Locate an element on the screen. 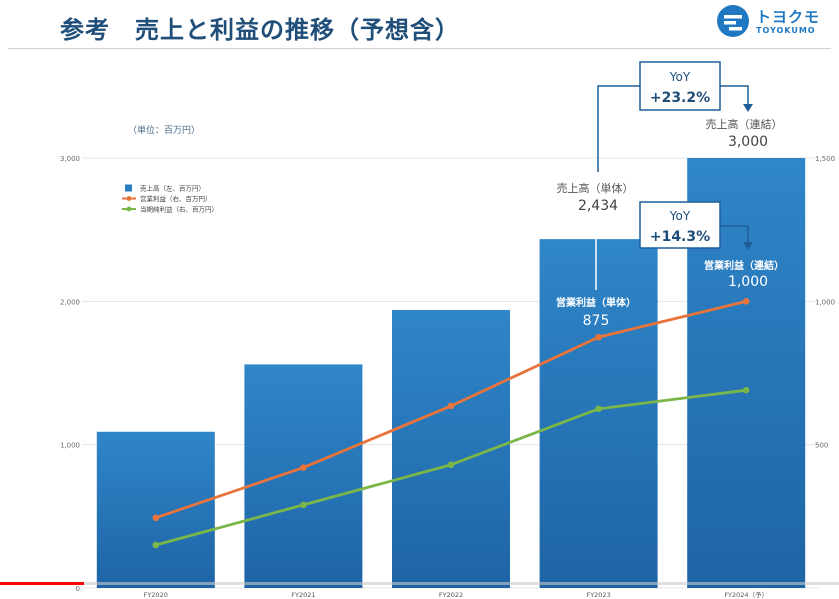 The height and width of the screenshot is (599, 839). category-label: FY2024（予） is located at coordinates (746, 595).